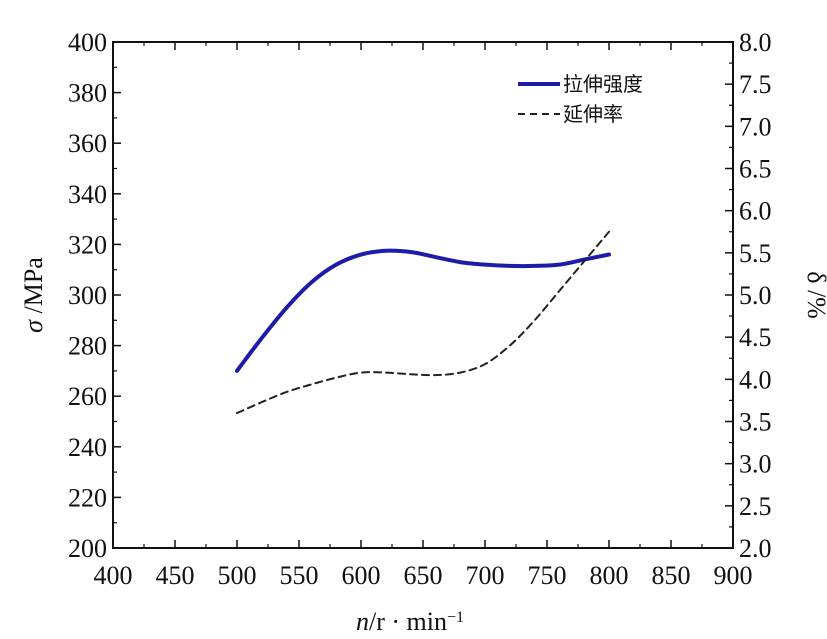 The width and height of the screenshot is (827, 639). I want to click on y-right-tick-label: 7.0, so click(755, 126).